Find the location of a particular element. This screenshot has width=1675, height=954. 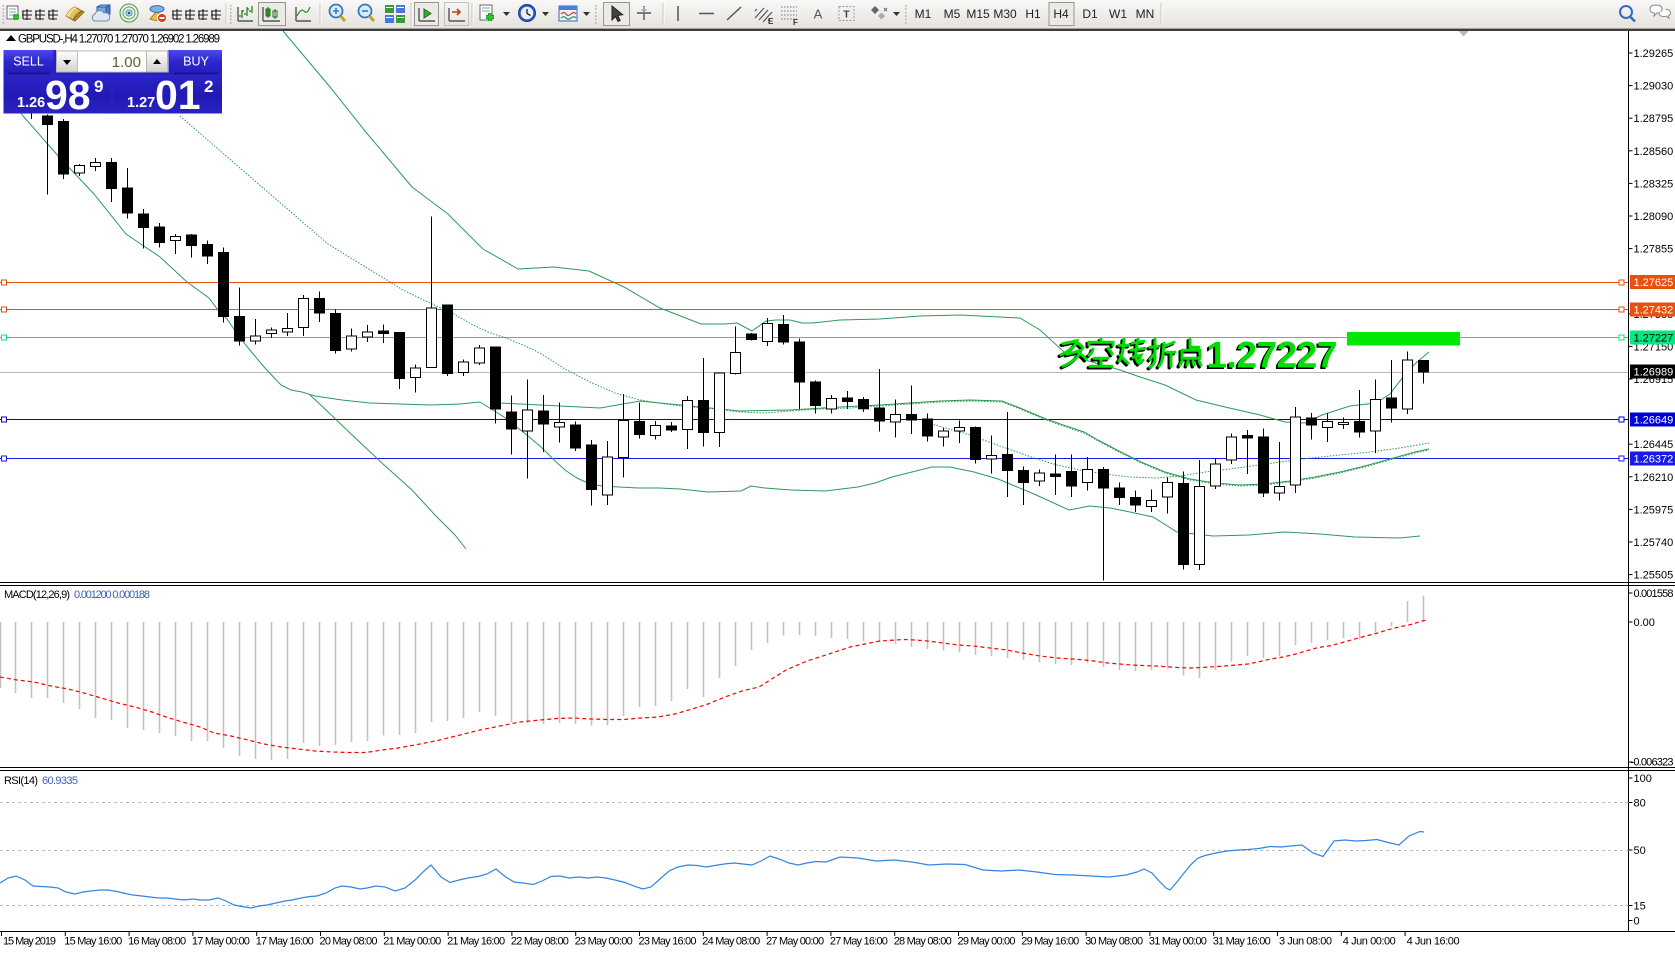

svg-text: 23 May 16:00 is located at coordinates (668, 942).